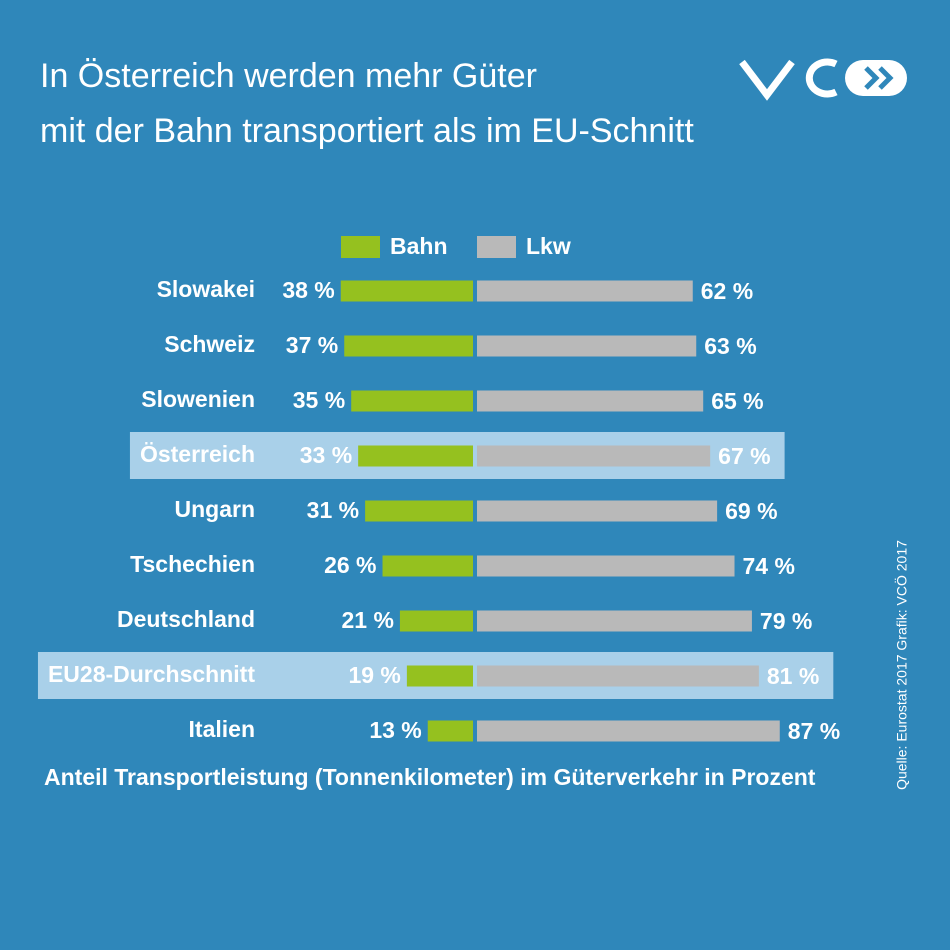  I want to click on category-label: Österreich, so click(197, 454).